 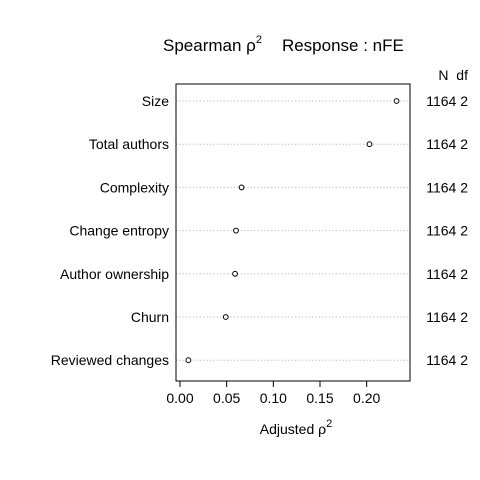 What do you see at coordinates (134, 187) in the screenshot?
I see `category-label: Complexity` at bounding box center [134, 187].